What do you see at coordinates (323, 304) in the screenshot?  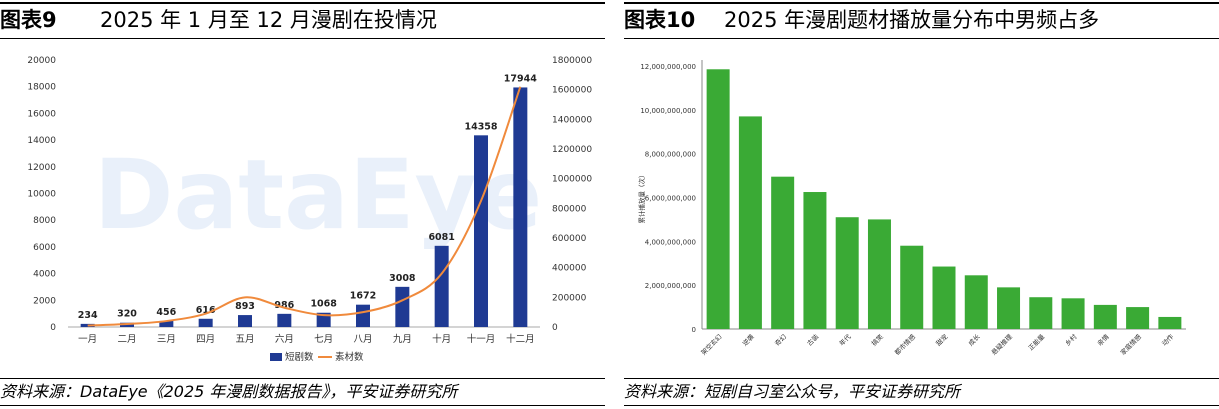 I see `bar-data-label: 1068` at bounding box center [323, 304].